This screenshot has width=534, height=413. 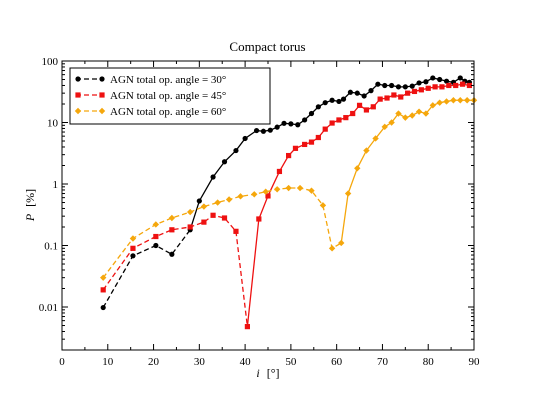 I want to click on y-tick-label: 10, so click(x=53, y=124).